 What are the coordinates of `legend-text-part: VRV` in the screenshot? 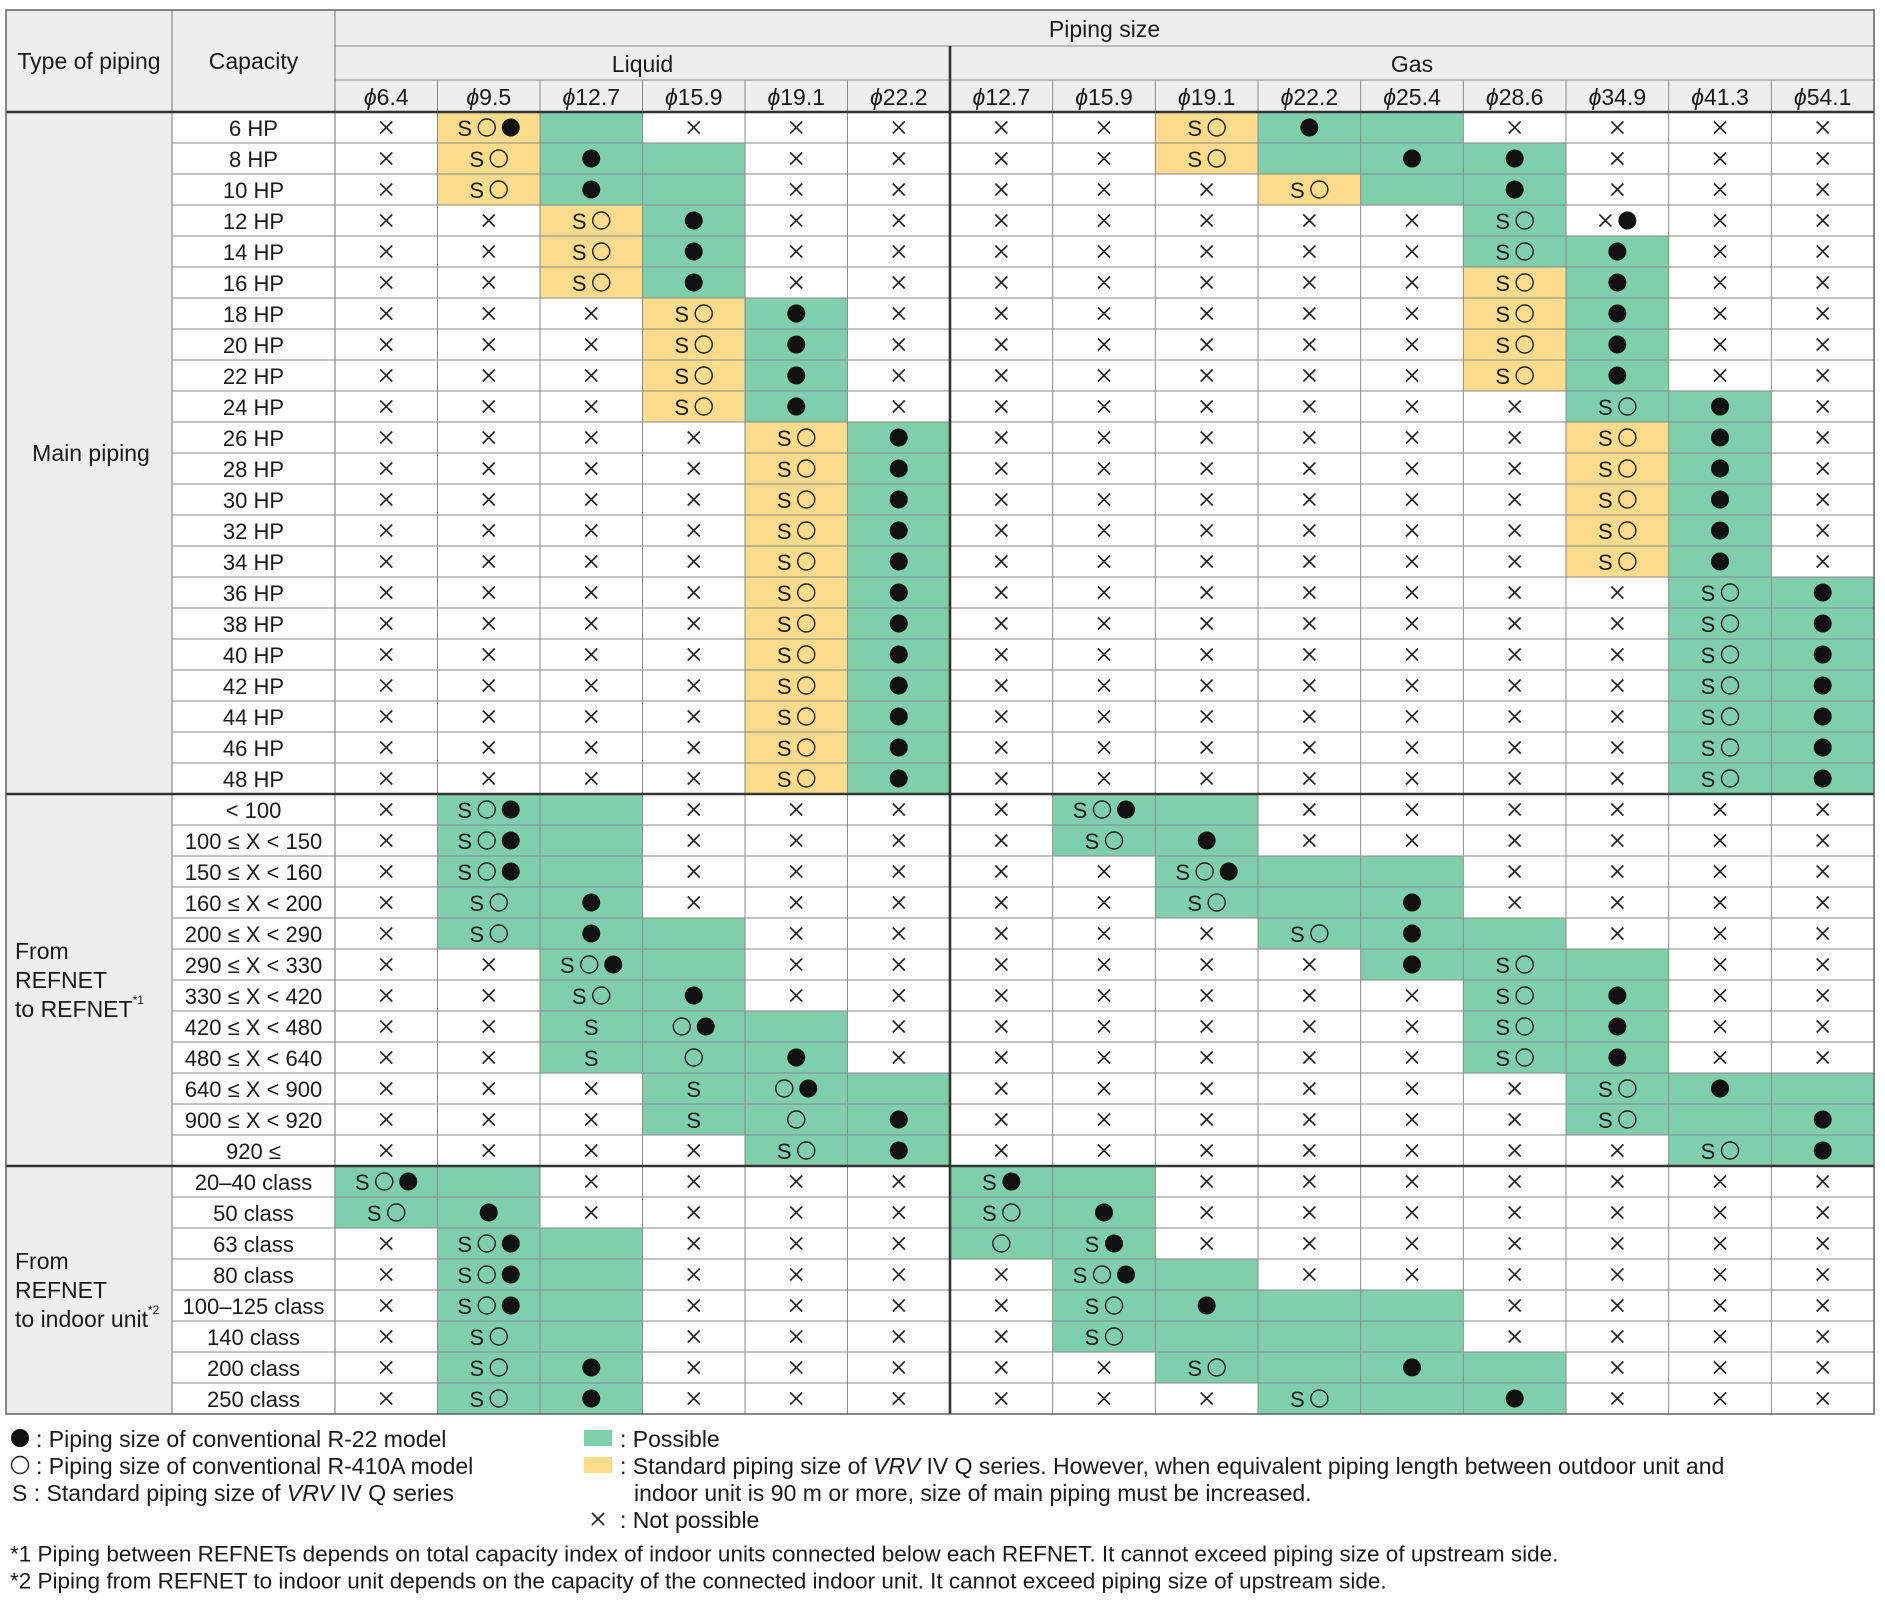 It's located at (898, 1466).